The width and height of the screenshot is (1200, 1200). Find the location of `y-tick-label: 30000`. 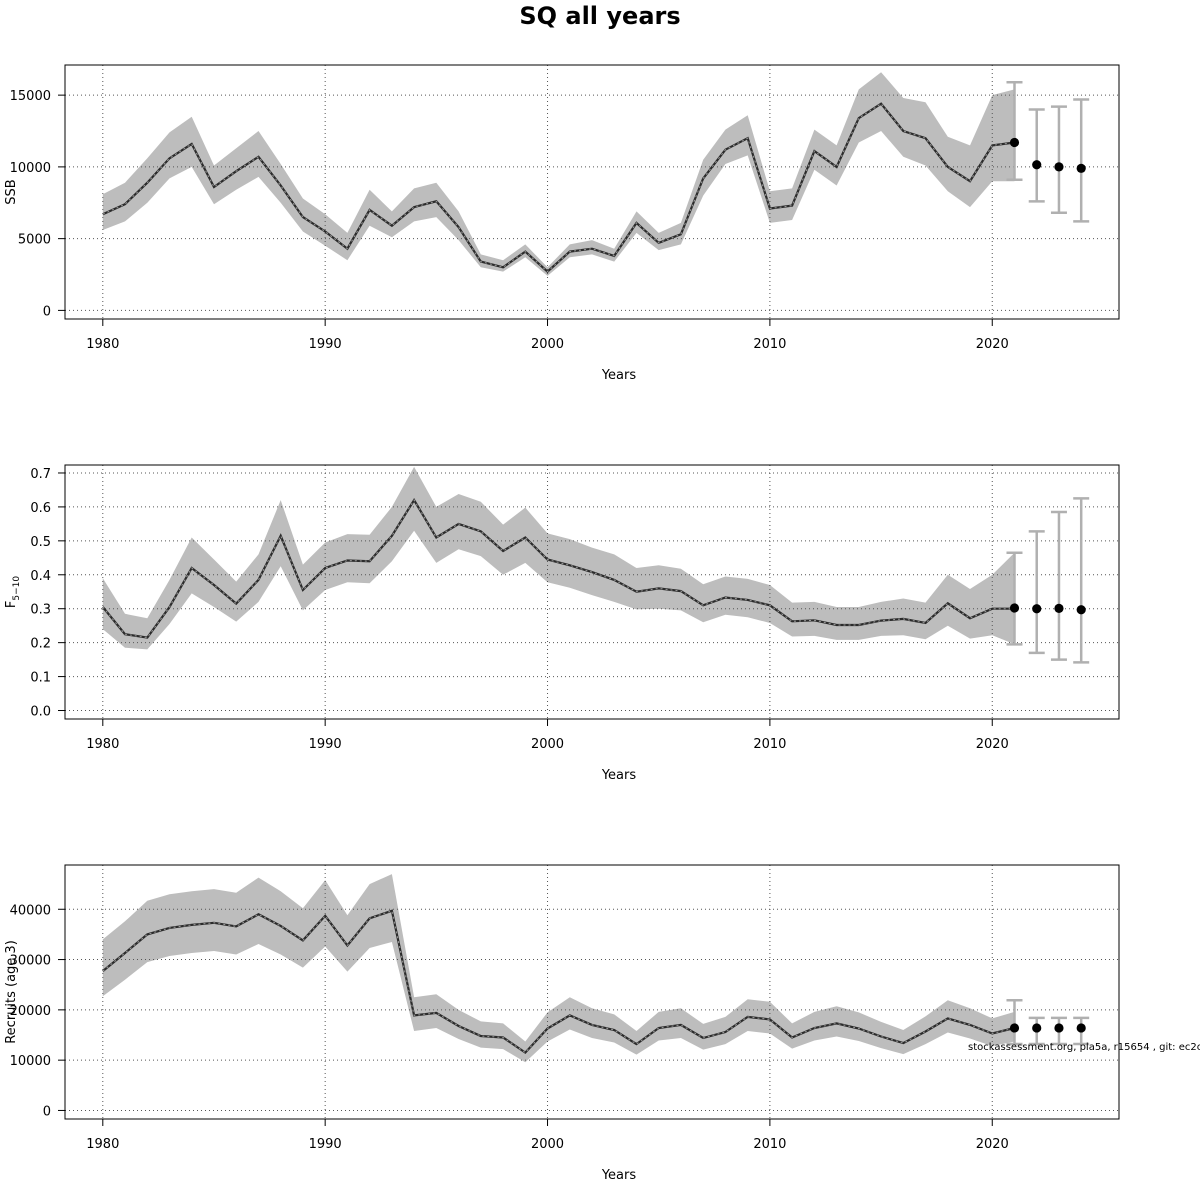

y-tick-label: 30000 is located at coordinates (30, 961).